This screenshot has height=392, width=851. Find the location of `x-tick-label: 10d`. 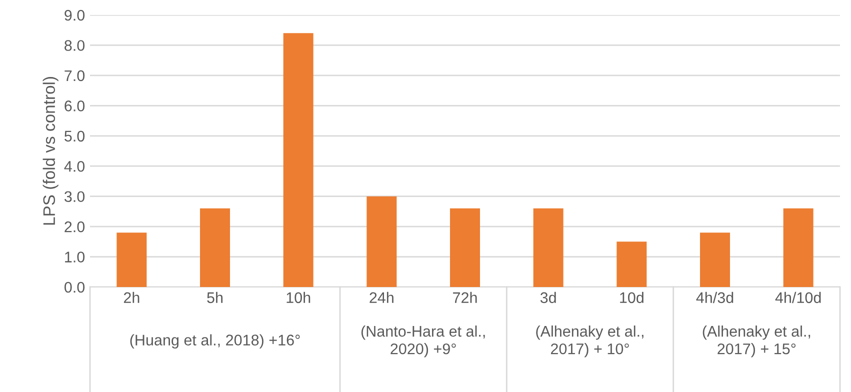

x-tick-label: 10d is located at coordinates (632, 298).